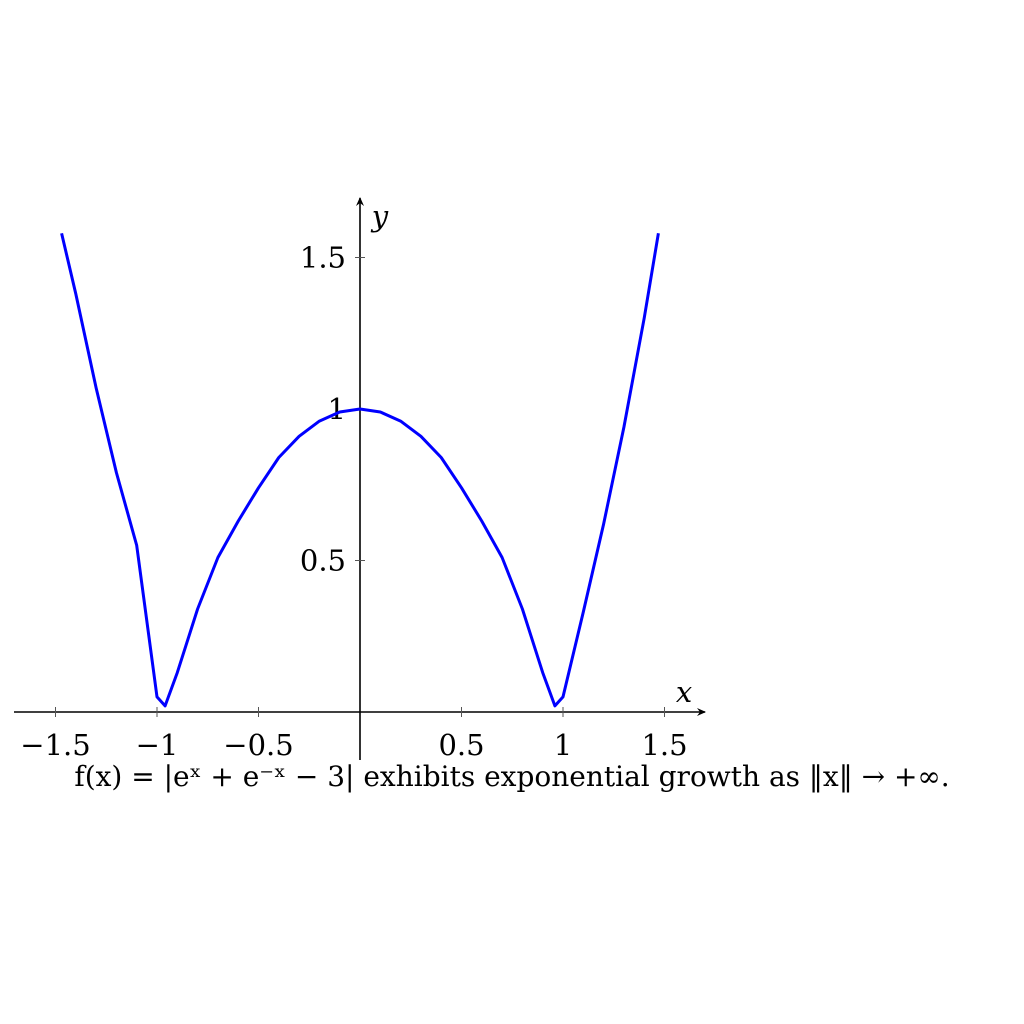 This screenshot has width=1024, height=1024. What do you see at coordinates (379, 216) in the screenshot?
I see `y-axis-label: y` at bounding box center [379, 216].